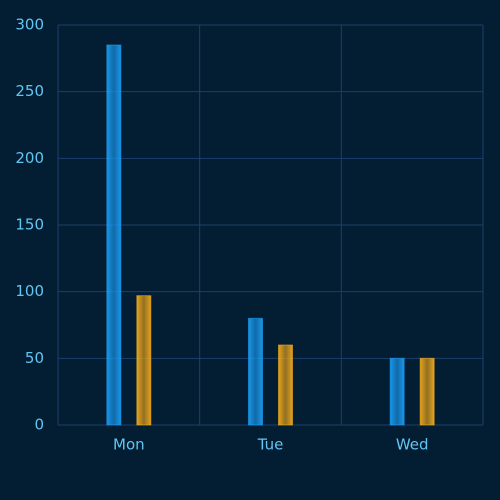 Image resolution: width=500 pixels, height=500 pixels. What do you see at coordinates (270, 445) in the screenshot?
I see `x-tick-label: Tue` at bounding box center [270, 445].